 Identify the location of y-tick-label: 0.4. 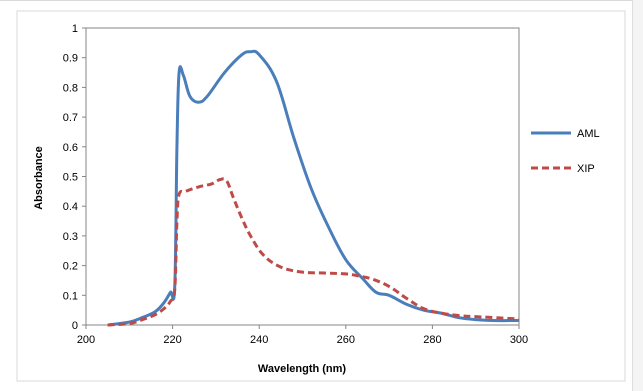
(70, 207).